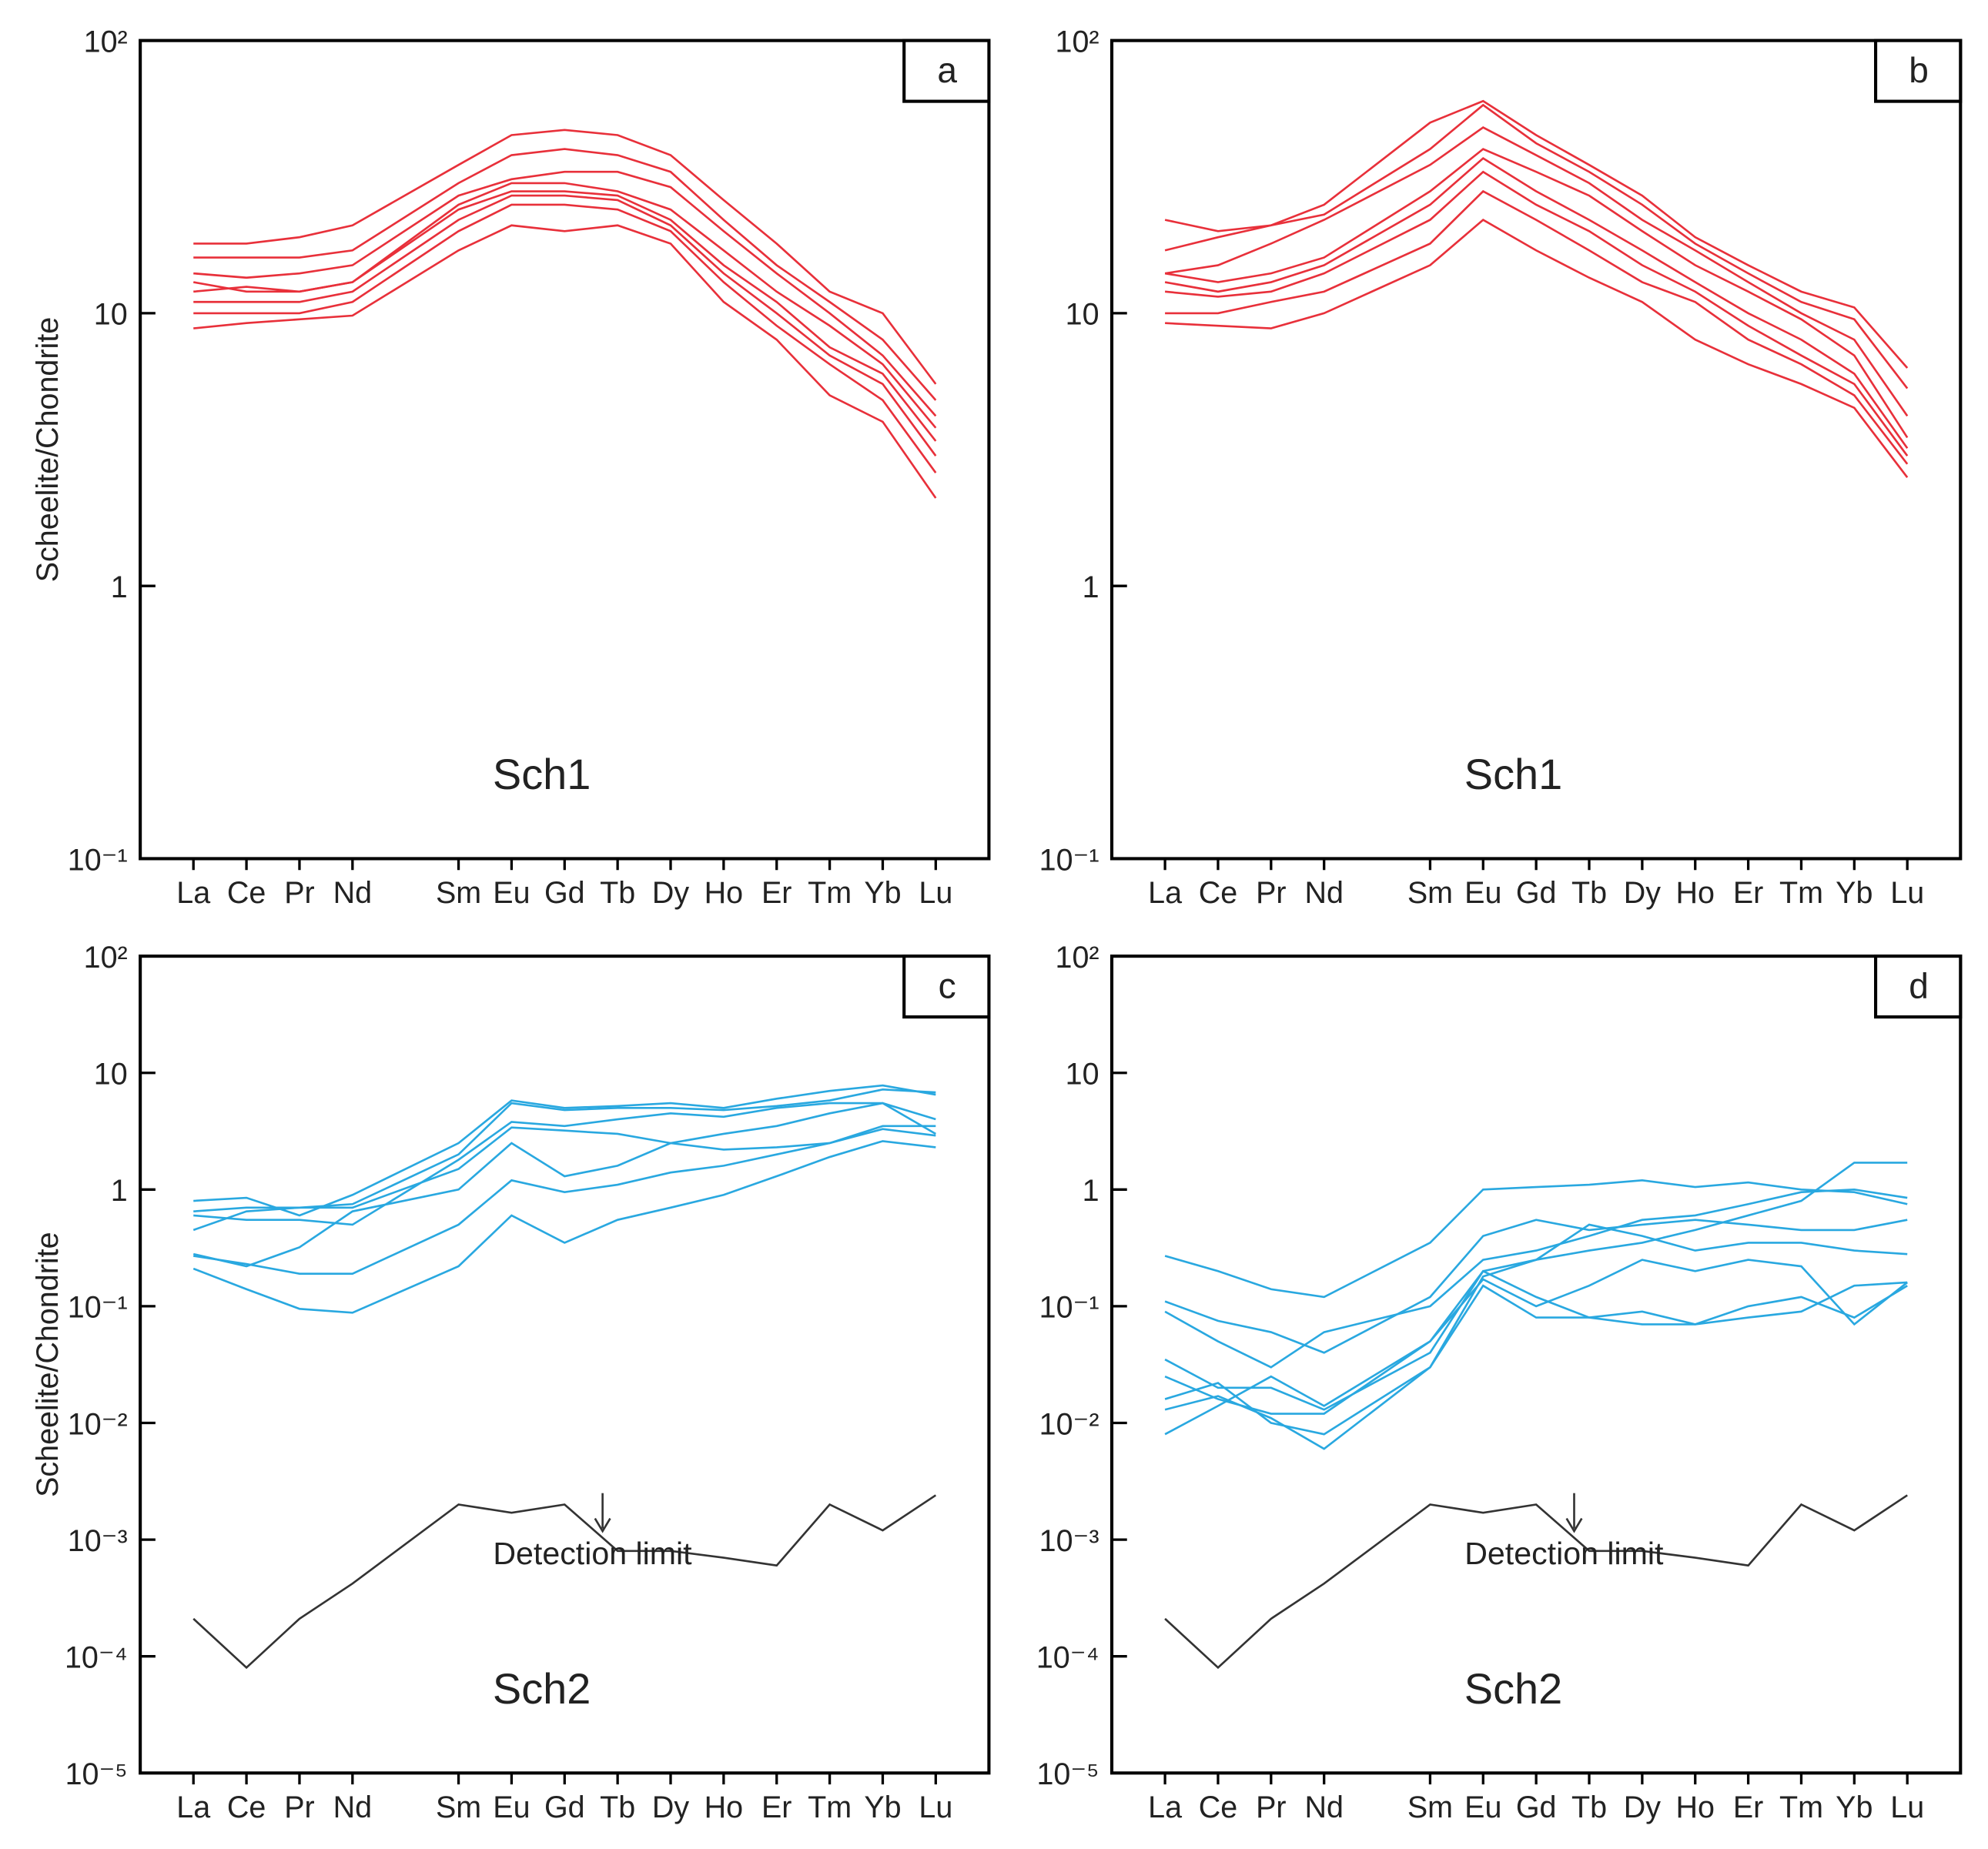 The width and height of the screenshot is (1988, 1849). What do you see at coordinates (1574, 1525) in the screenshot?
I see `annotation-arrowhead` at bounding box center [1574, 1525].